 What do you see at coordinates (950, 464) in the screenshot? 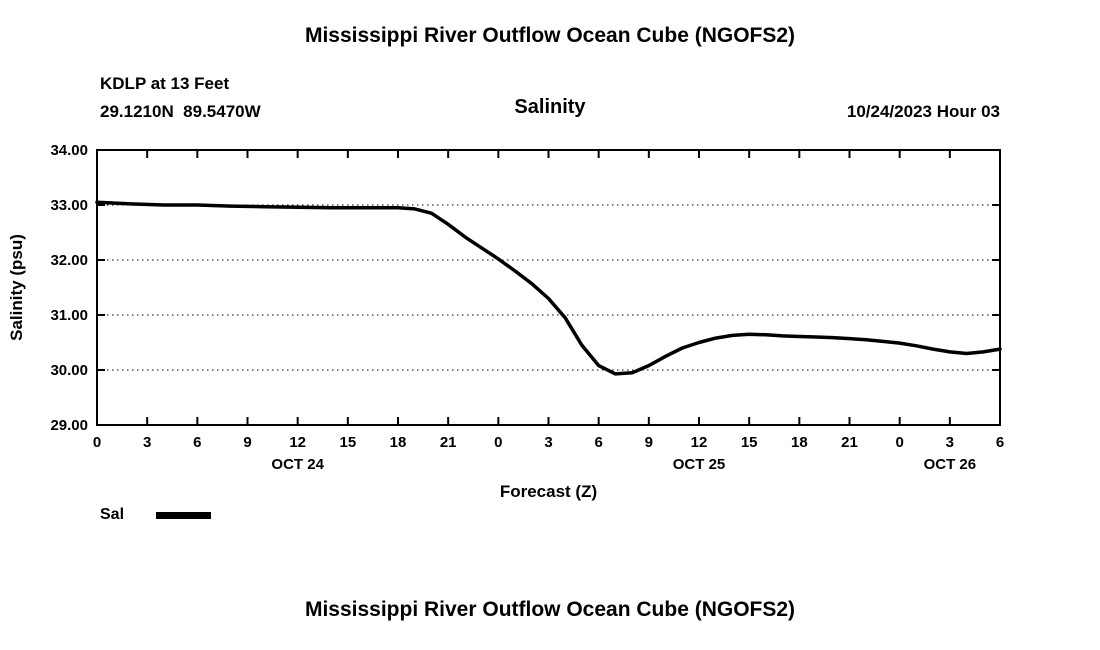
I see `day-label: OCT 26` at bounding box center [950, 464].